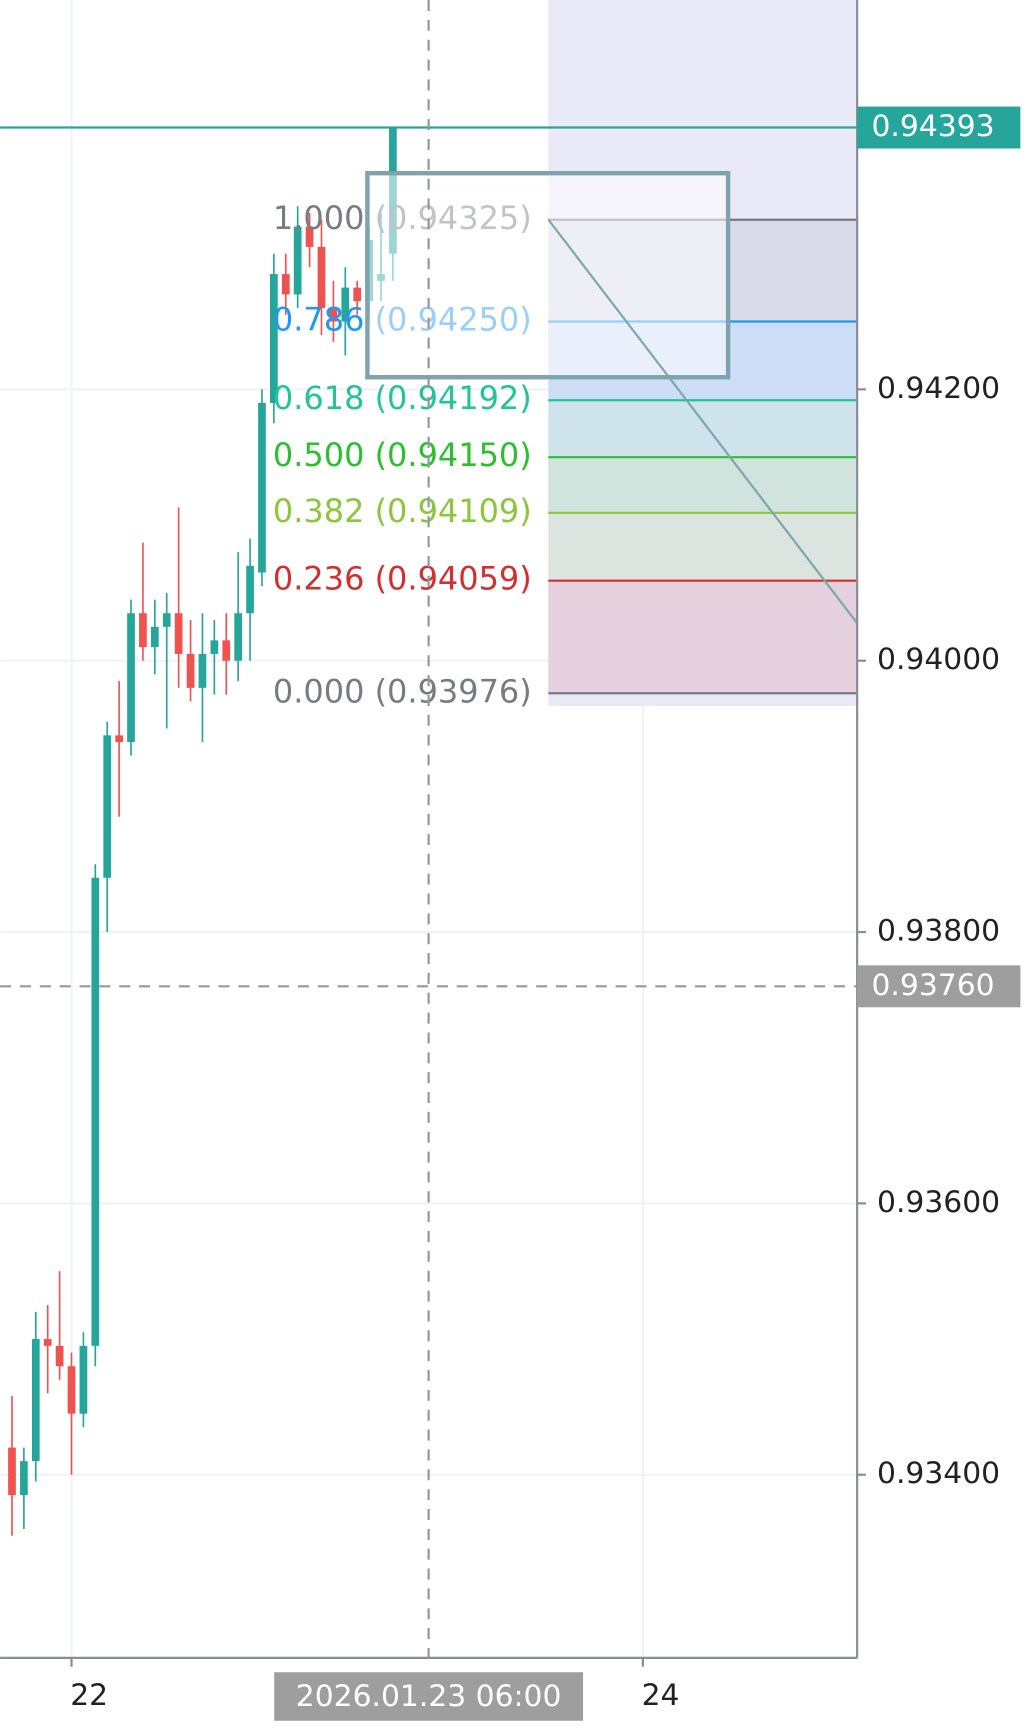 The height and width of the screenshot is (1734, 1026). I want to click on crosshair-time-box, so click(429, 1696).